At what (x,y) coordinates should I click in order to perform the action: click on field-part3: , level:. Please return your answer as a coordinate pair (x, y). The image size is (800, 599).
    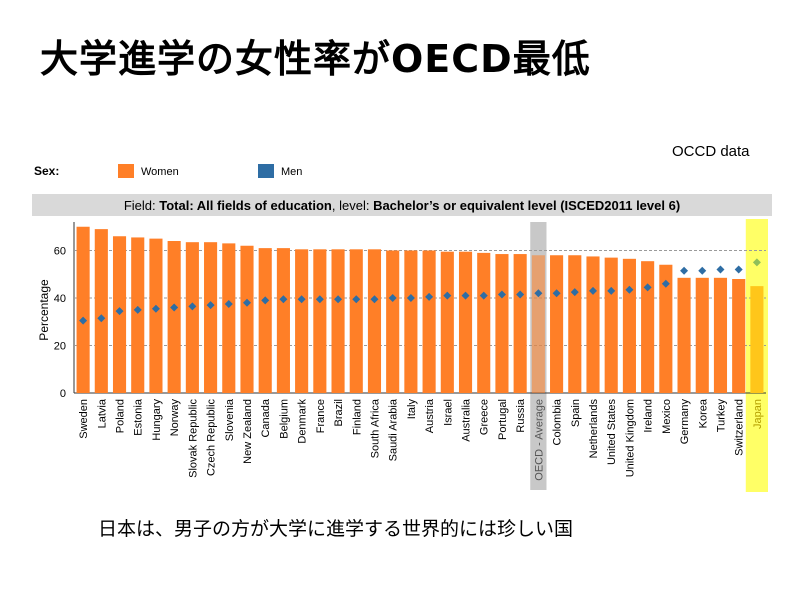
    Looking at the image, I should click on (352, 205).